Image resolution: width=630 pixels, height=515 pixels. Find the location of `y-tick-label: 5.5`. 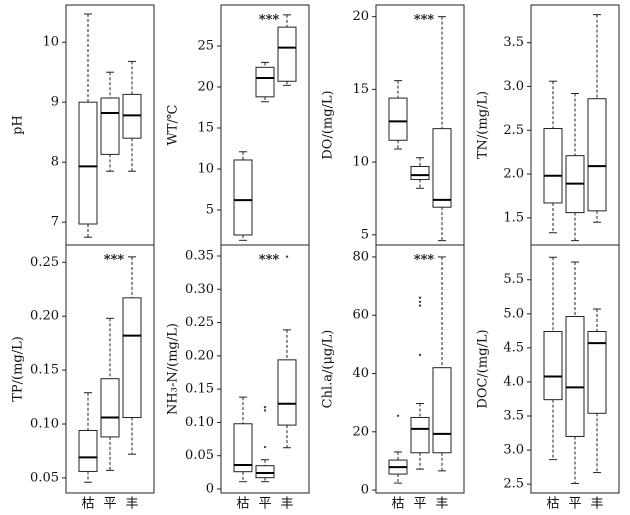

y-tick-label: 5.5 is located at coordinates (513, 279).